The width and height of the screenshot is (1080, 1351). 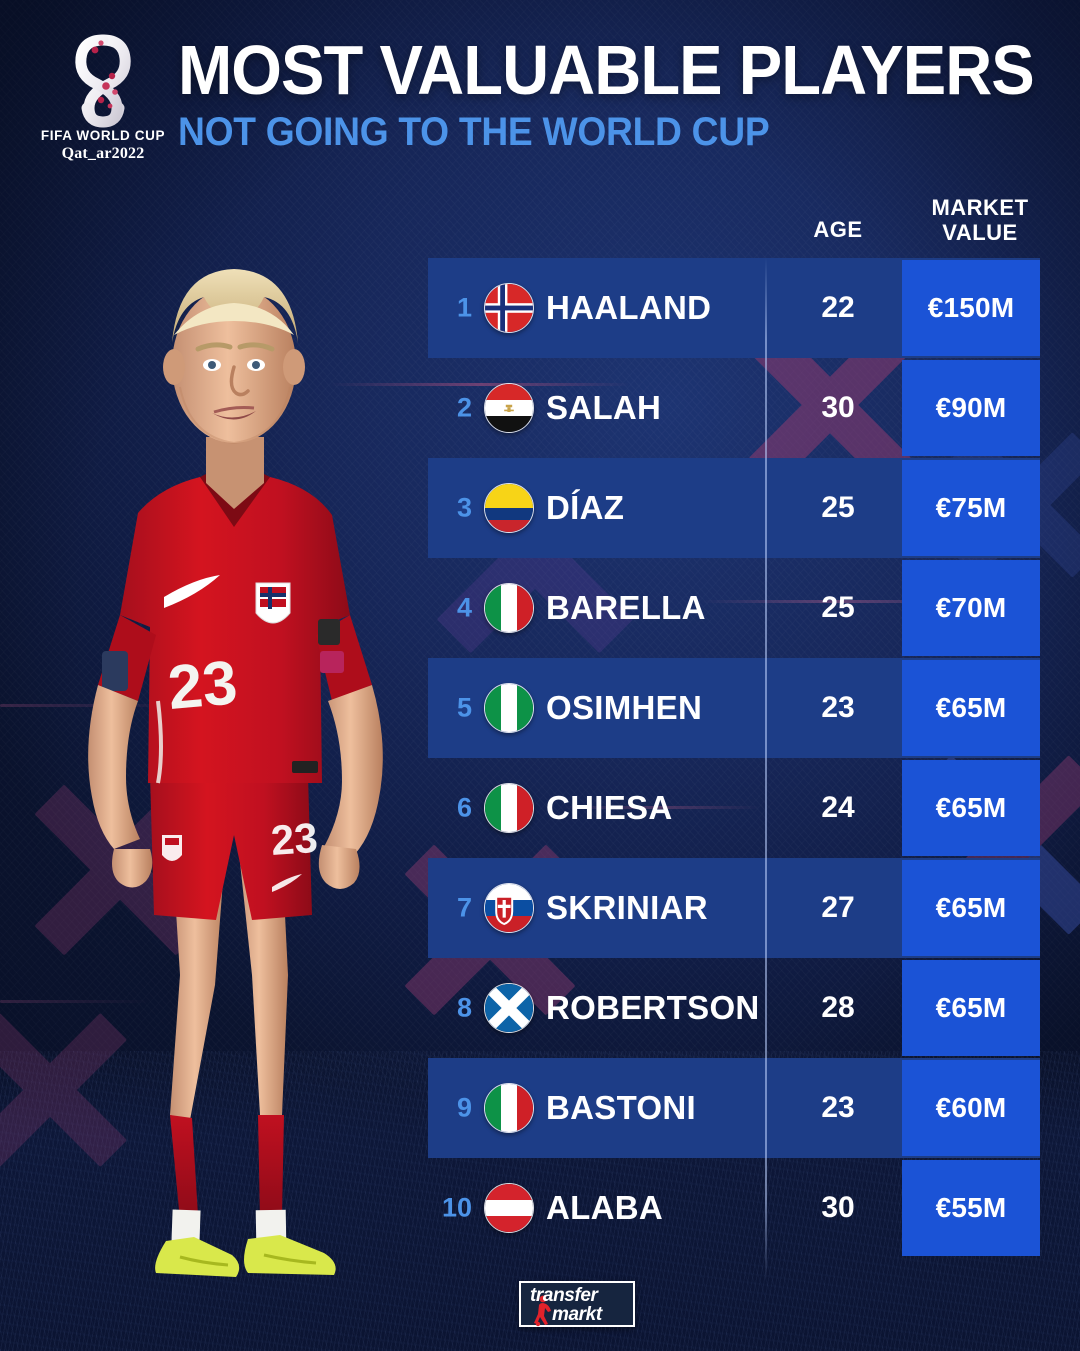 I want to click on row-rank: 9, so click(x=464, y=1107).